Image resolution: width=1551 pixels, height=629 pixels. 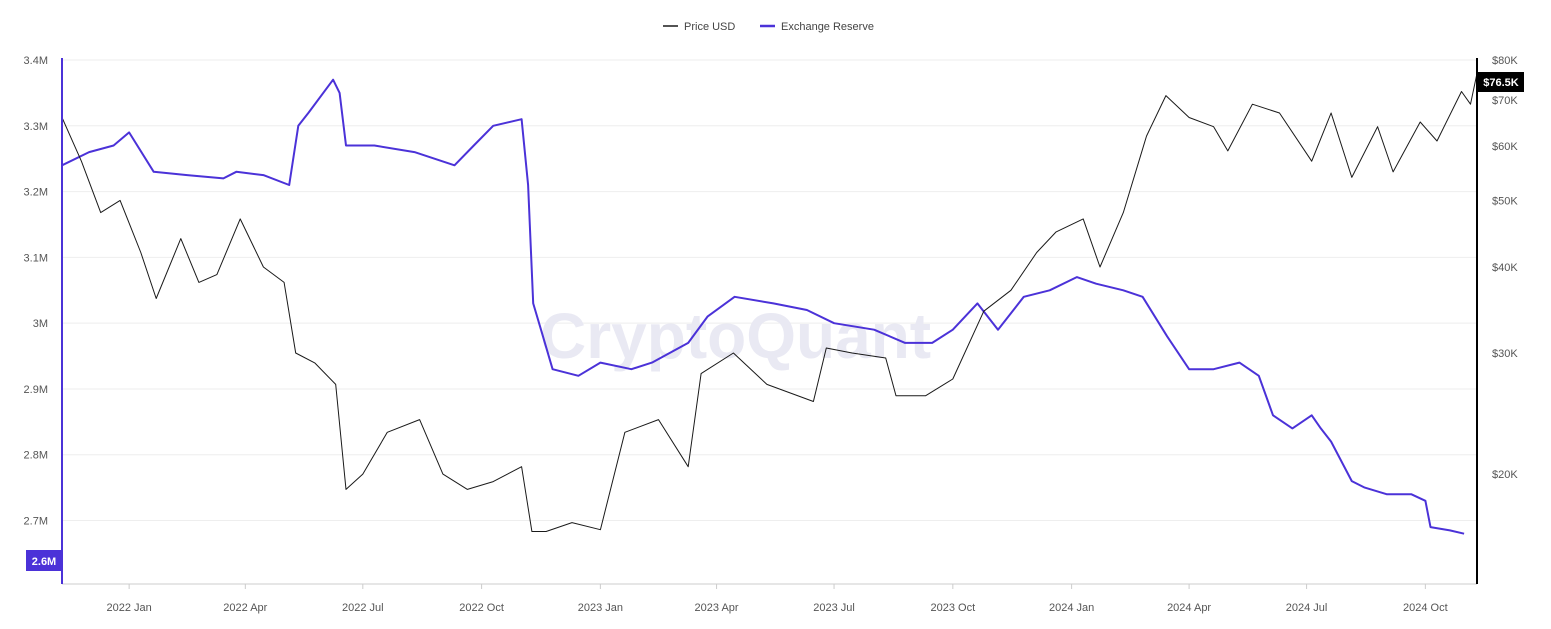 What do you see at coordinates (40, 324) in the screenshot?
I see `left-tick-label: 3M` at bounding box center [40, 324].